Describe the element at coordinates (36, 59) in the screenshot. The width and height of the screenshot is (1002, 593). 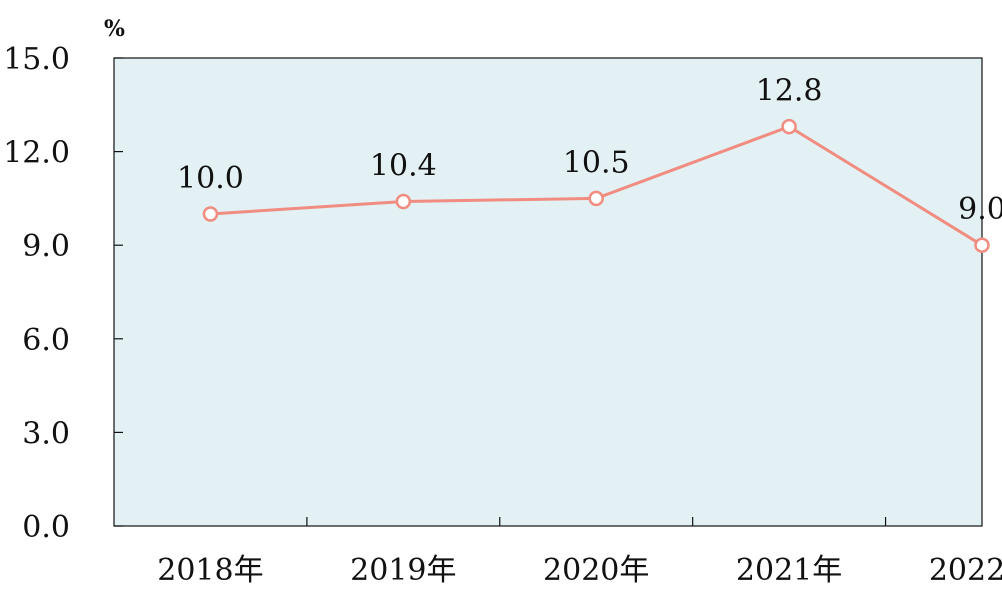
I see `y-tick-label: 15.0` at that location.